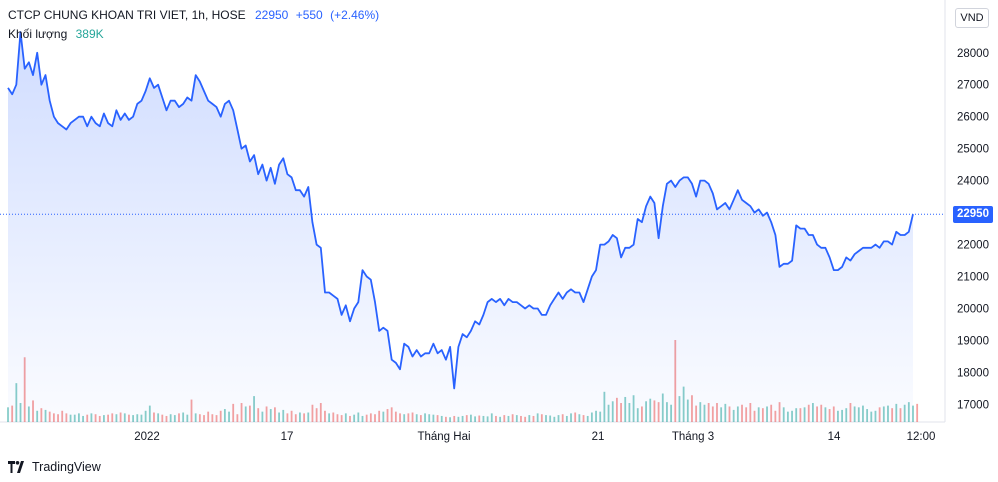  What do you see at coordinates (16, 467) in the screenshot?
I see `tradingview-logo-icon` at bounding box center [16, 467].